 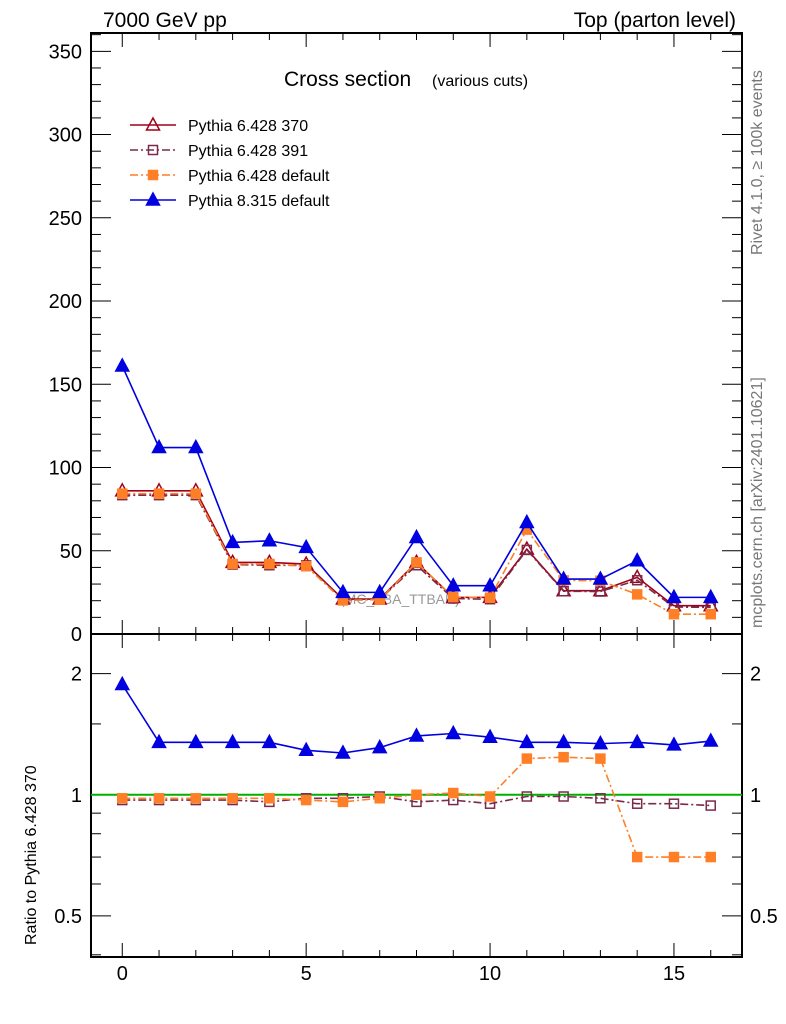 What do you see at coordinates (400, 599) in the screenshot?
I see `watermark: (MC_FBA_TTBAR)` at bounding box center [400, 599].